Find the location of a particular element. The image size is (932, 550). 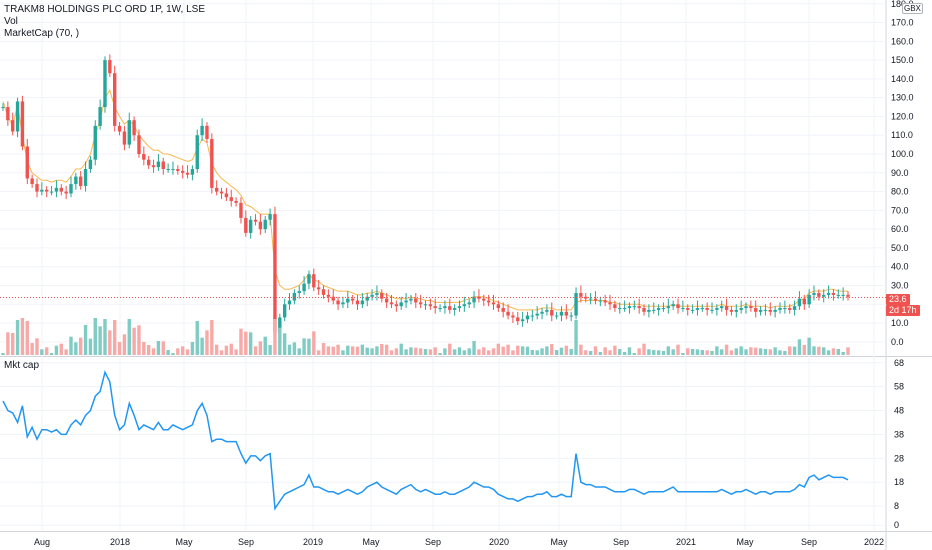

price-tick-label: 110.0 is located at coordinates (902, 135).